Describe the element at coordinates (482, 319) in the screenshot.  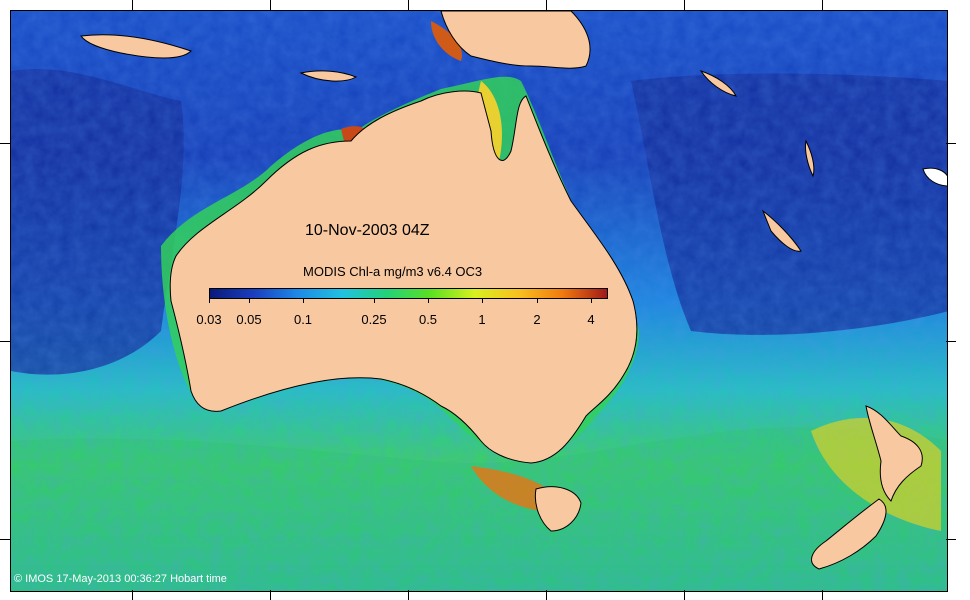
I see `colorbar-tick-label: 1` at that location.